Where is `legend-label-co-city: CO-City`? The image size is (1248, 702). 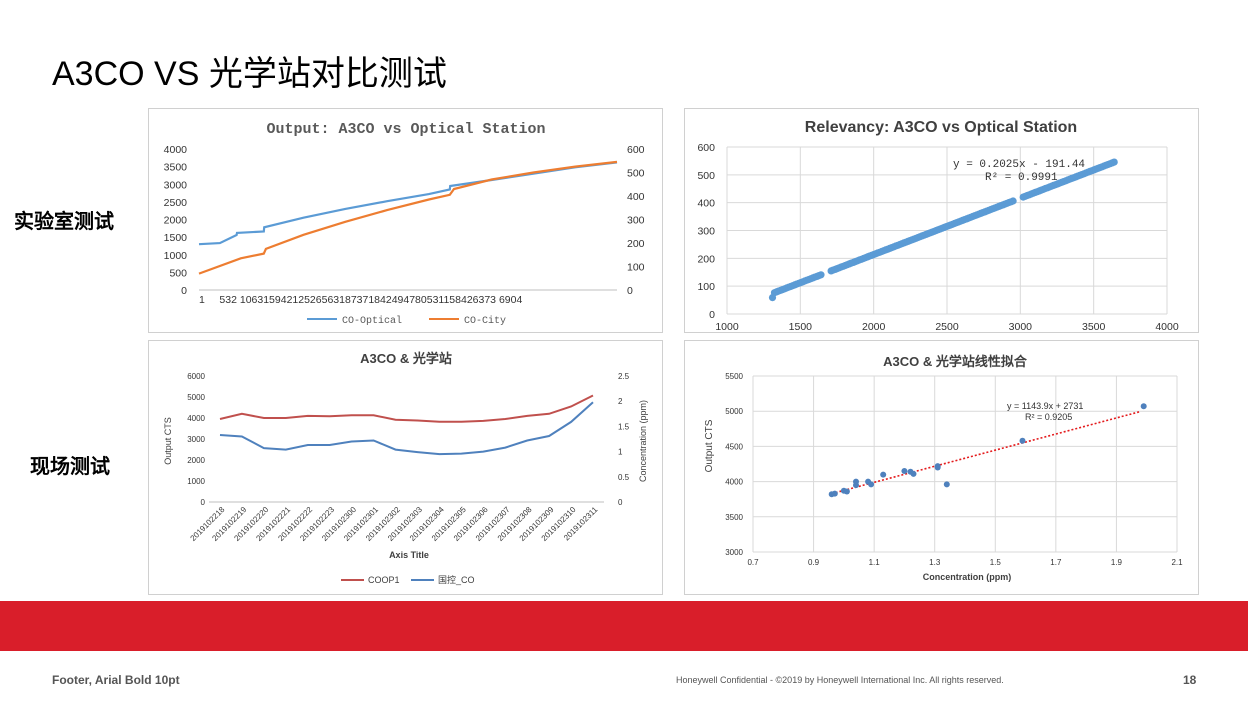 legend-label-co-city: CO-City is located at coordinates (485, 321).